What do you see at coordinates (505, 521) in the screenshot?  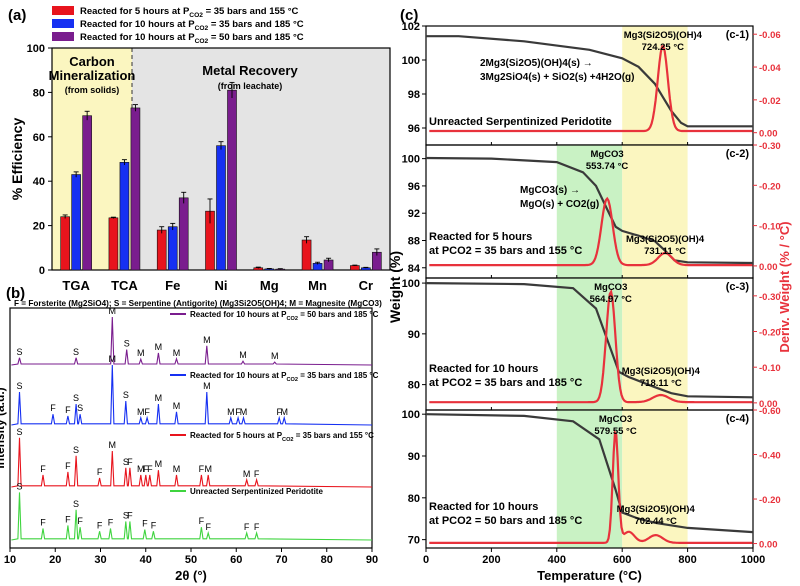 I see `condition-label: at PCO2 = 50 bars and 185 °C` at bounding box center [505, 521].